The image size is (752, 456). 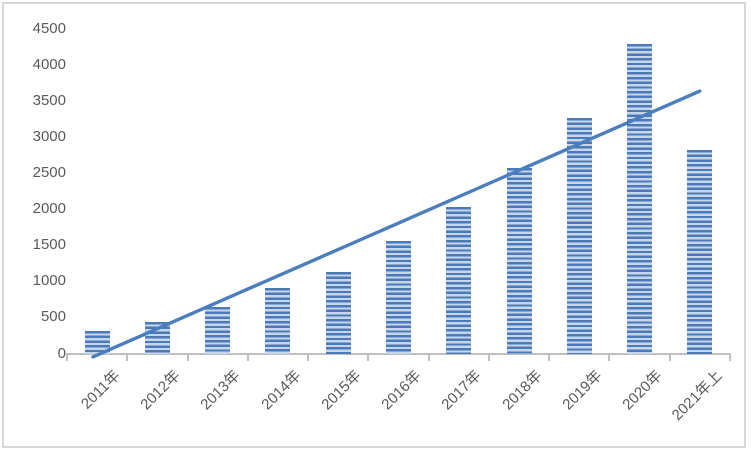 What do you see at coordinates (698, 395) in the screenshot?
I see `x-axis-label: 2021年上` at bounding box center [698, 395].